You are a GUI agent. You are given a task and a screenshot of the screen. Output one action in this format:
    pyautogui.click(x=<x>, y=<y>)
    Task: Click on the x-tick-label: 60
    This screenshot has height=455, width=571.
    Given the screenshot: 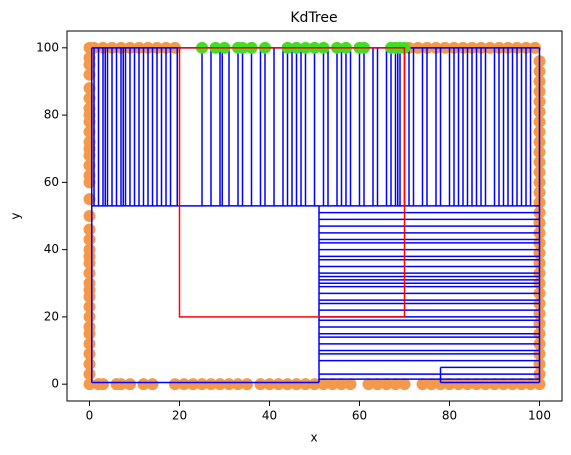 What is the action you would take?
    pyautogui.click(x=359, y=416)
    